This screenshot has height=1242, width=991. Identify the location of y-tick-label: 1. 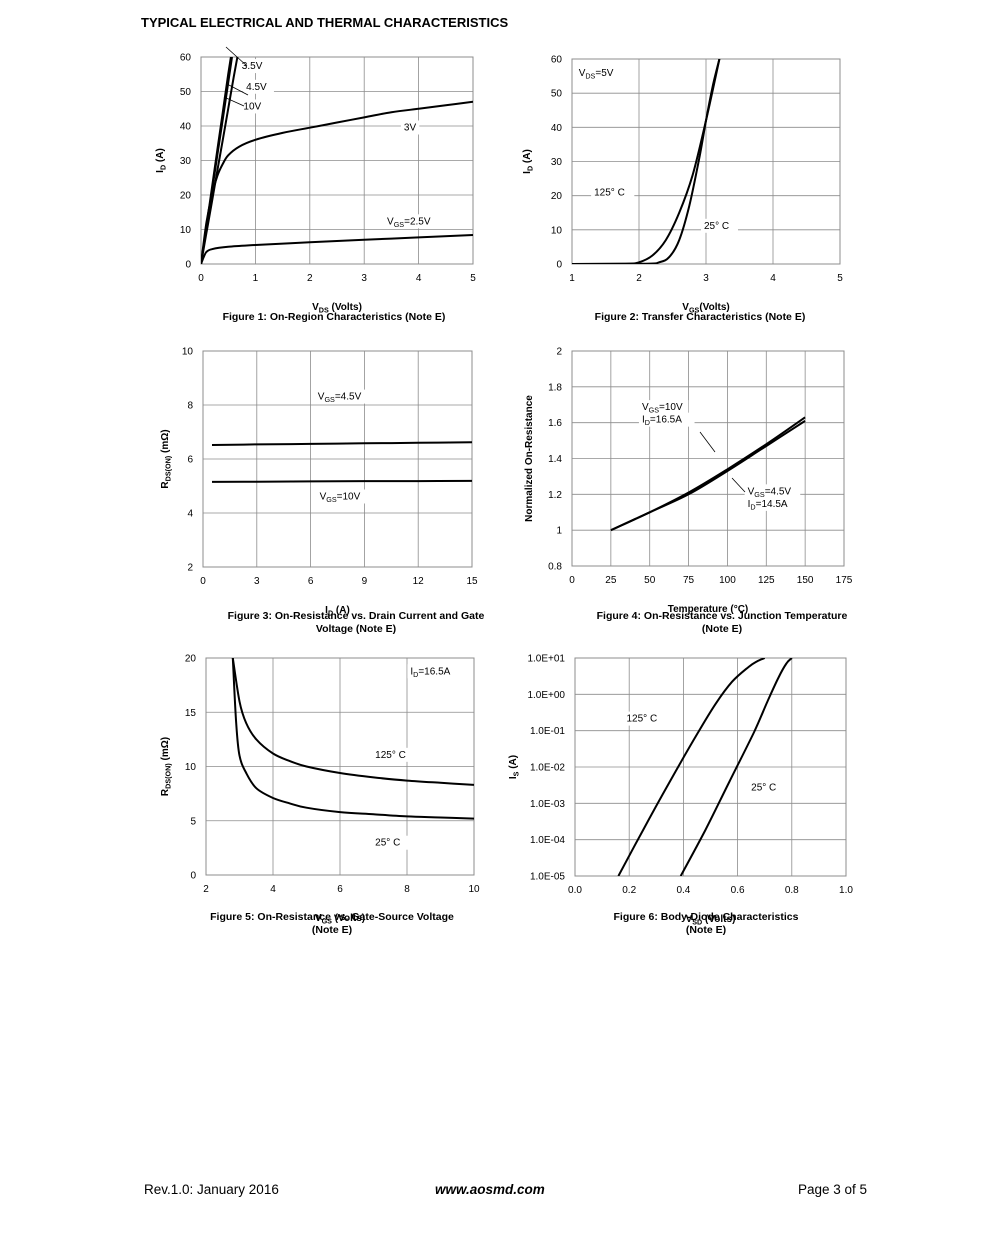
(559, 531).